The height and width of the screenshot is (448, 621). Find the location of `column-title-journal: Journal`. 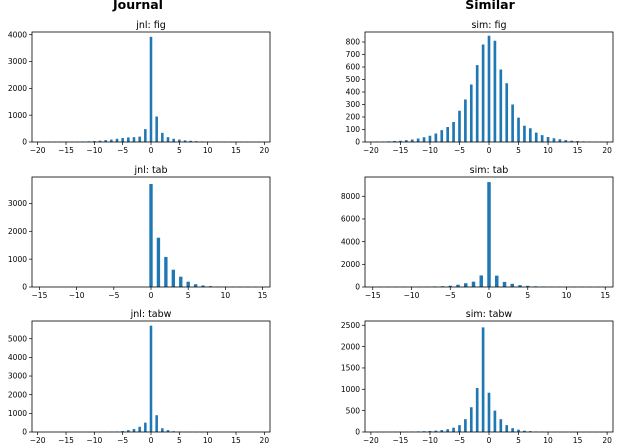

column-title-journal: Journal is located at coordinates (137, 6).